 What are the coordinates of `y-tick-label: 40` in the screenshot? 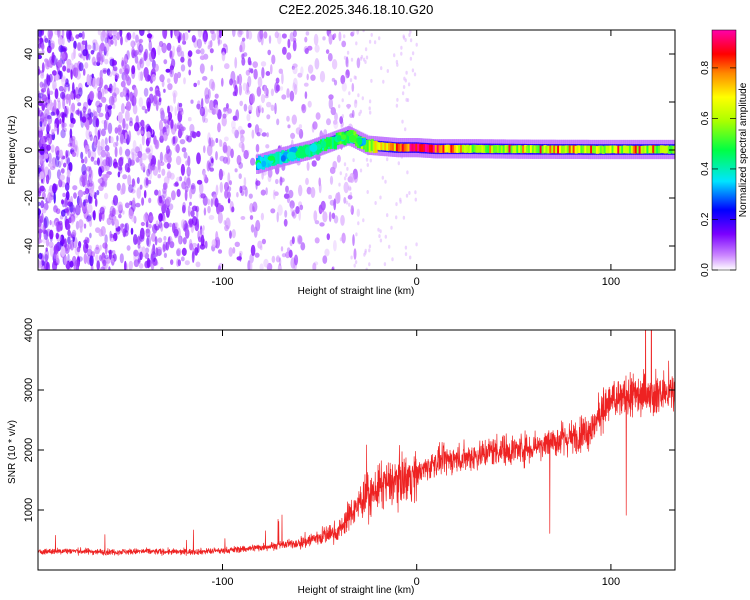 It's located at (29, 54).